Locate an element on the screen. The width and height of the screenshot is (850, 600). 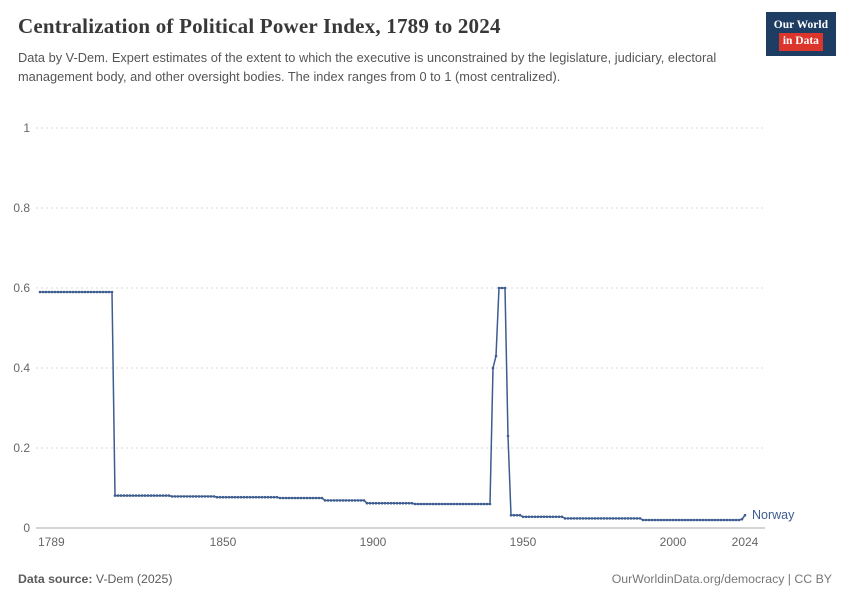
y-tick-label: 0.6 is located at coordinates (21, 288).